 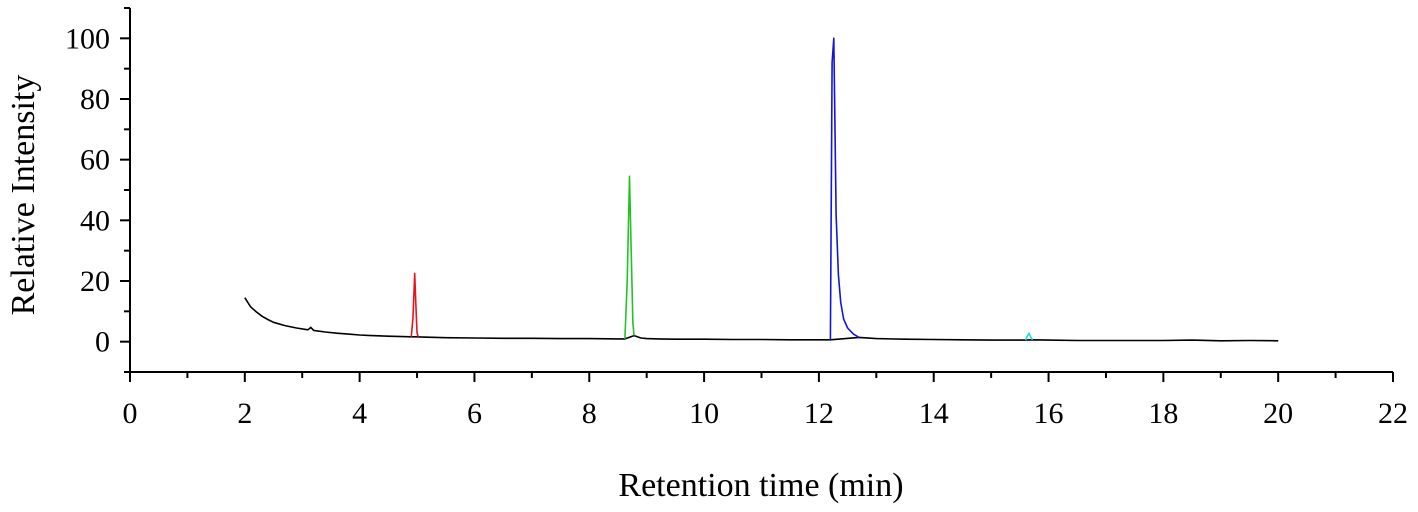 What do you see at coordinates (760, 485) in the screenshot?
I see `x-axis-title: Retention time (min)` at bounding box center [760, 485].